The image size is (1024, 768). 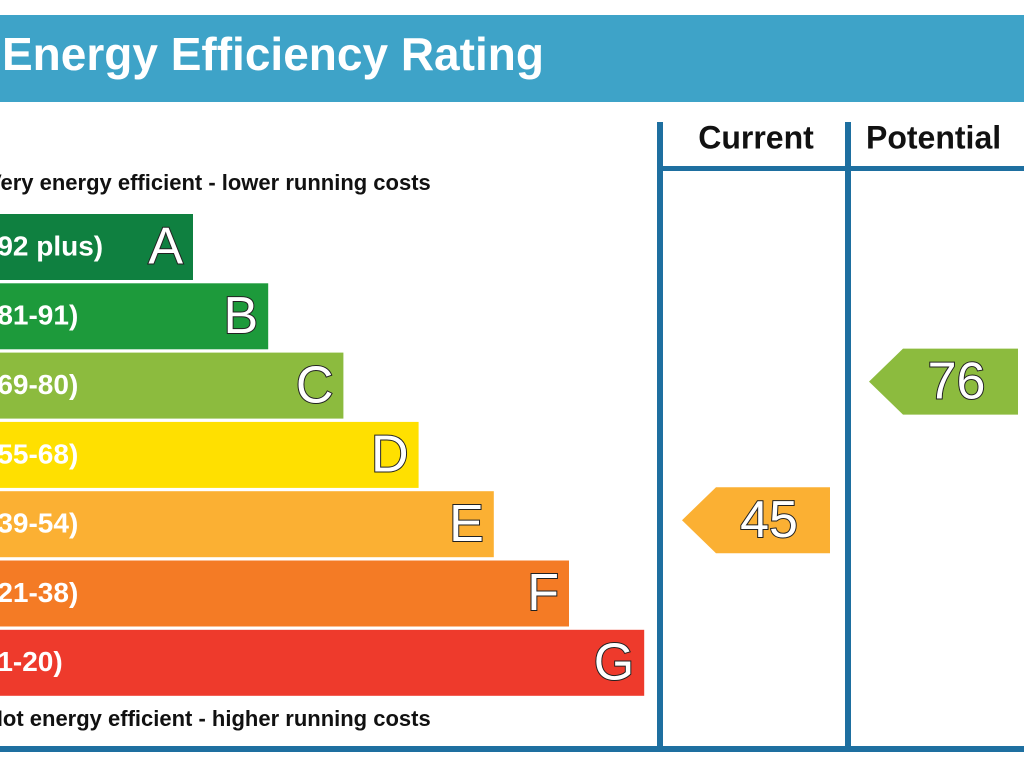 What do you see at coordinates (51, 245) in the screenshot?
I see `band-range: (92 plus)` at bounding box center [51, 245].